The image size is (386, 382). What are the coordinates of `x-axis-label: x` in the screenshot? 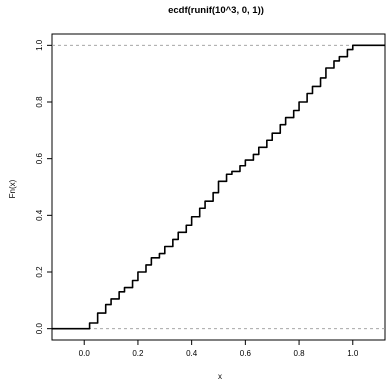 It's located at (220, 376).